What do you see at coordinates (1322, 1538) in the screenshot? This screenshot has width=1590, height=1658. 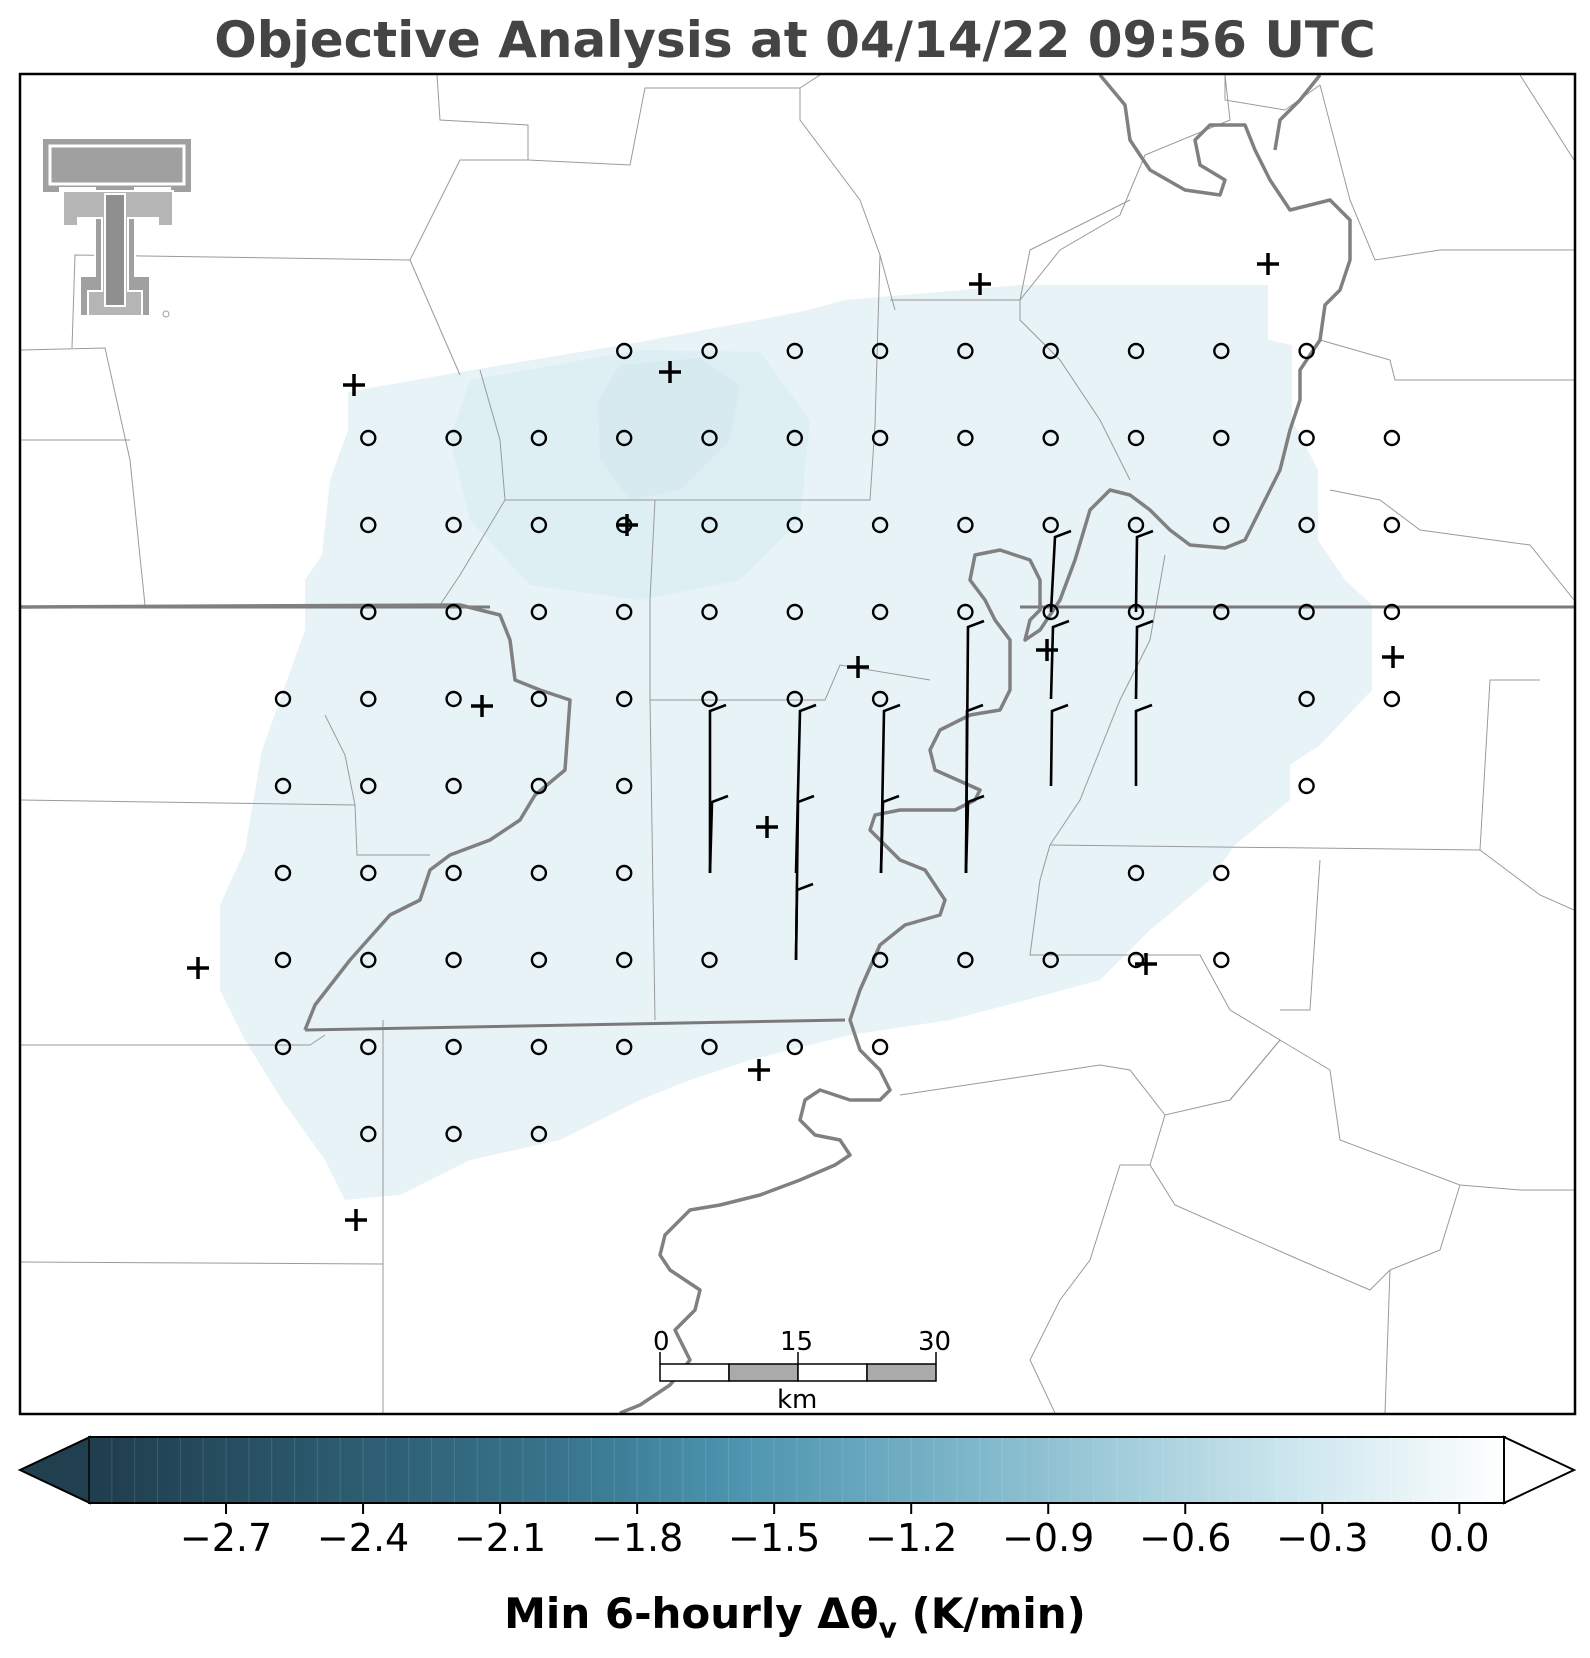 I see `colorbar-tick-label: −0.3` at bounding box center [1322, 1538].